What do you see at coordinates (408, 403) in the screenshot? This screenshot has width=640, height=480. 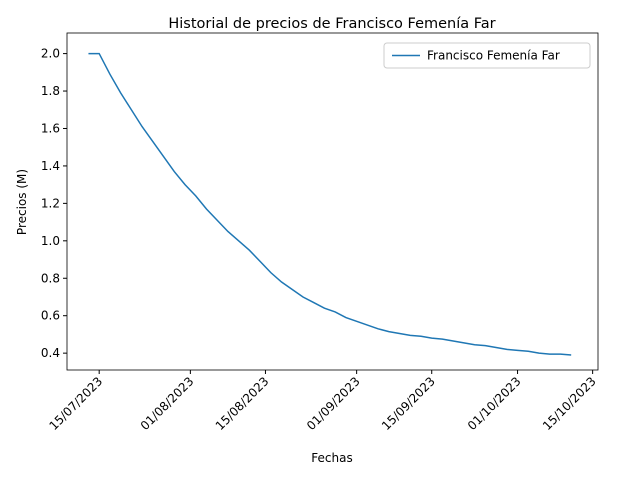 I see `x-tick-label: 15/09/2023` at bounding box center [408, 403].